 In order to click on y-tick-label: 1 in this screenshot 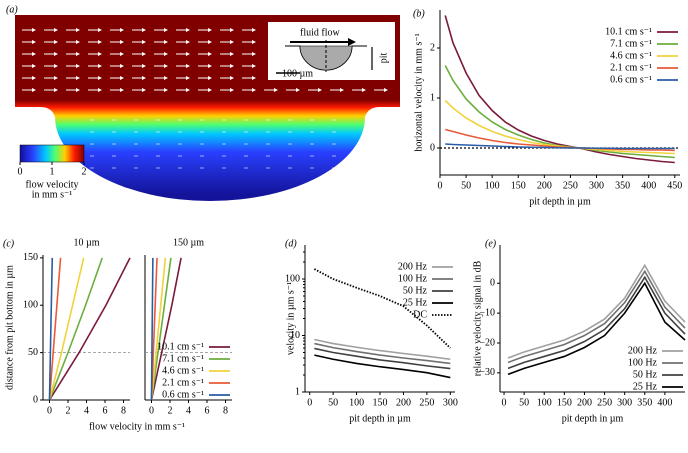, I will do `click(432, 97)`.